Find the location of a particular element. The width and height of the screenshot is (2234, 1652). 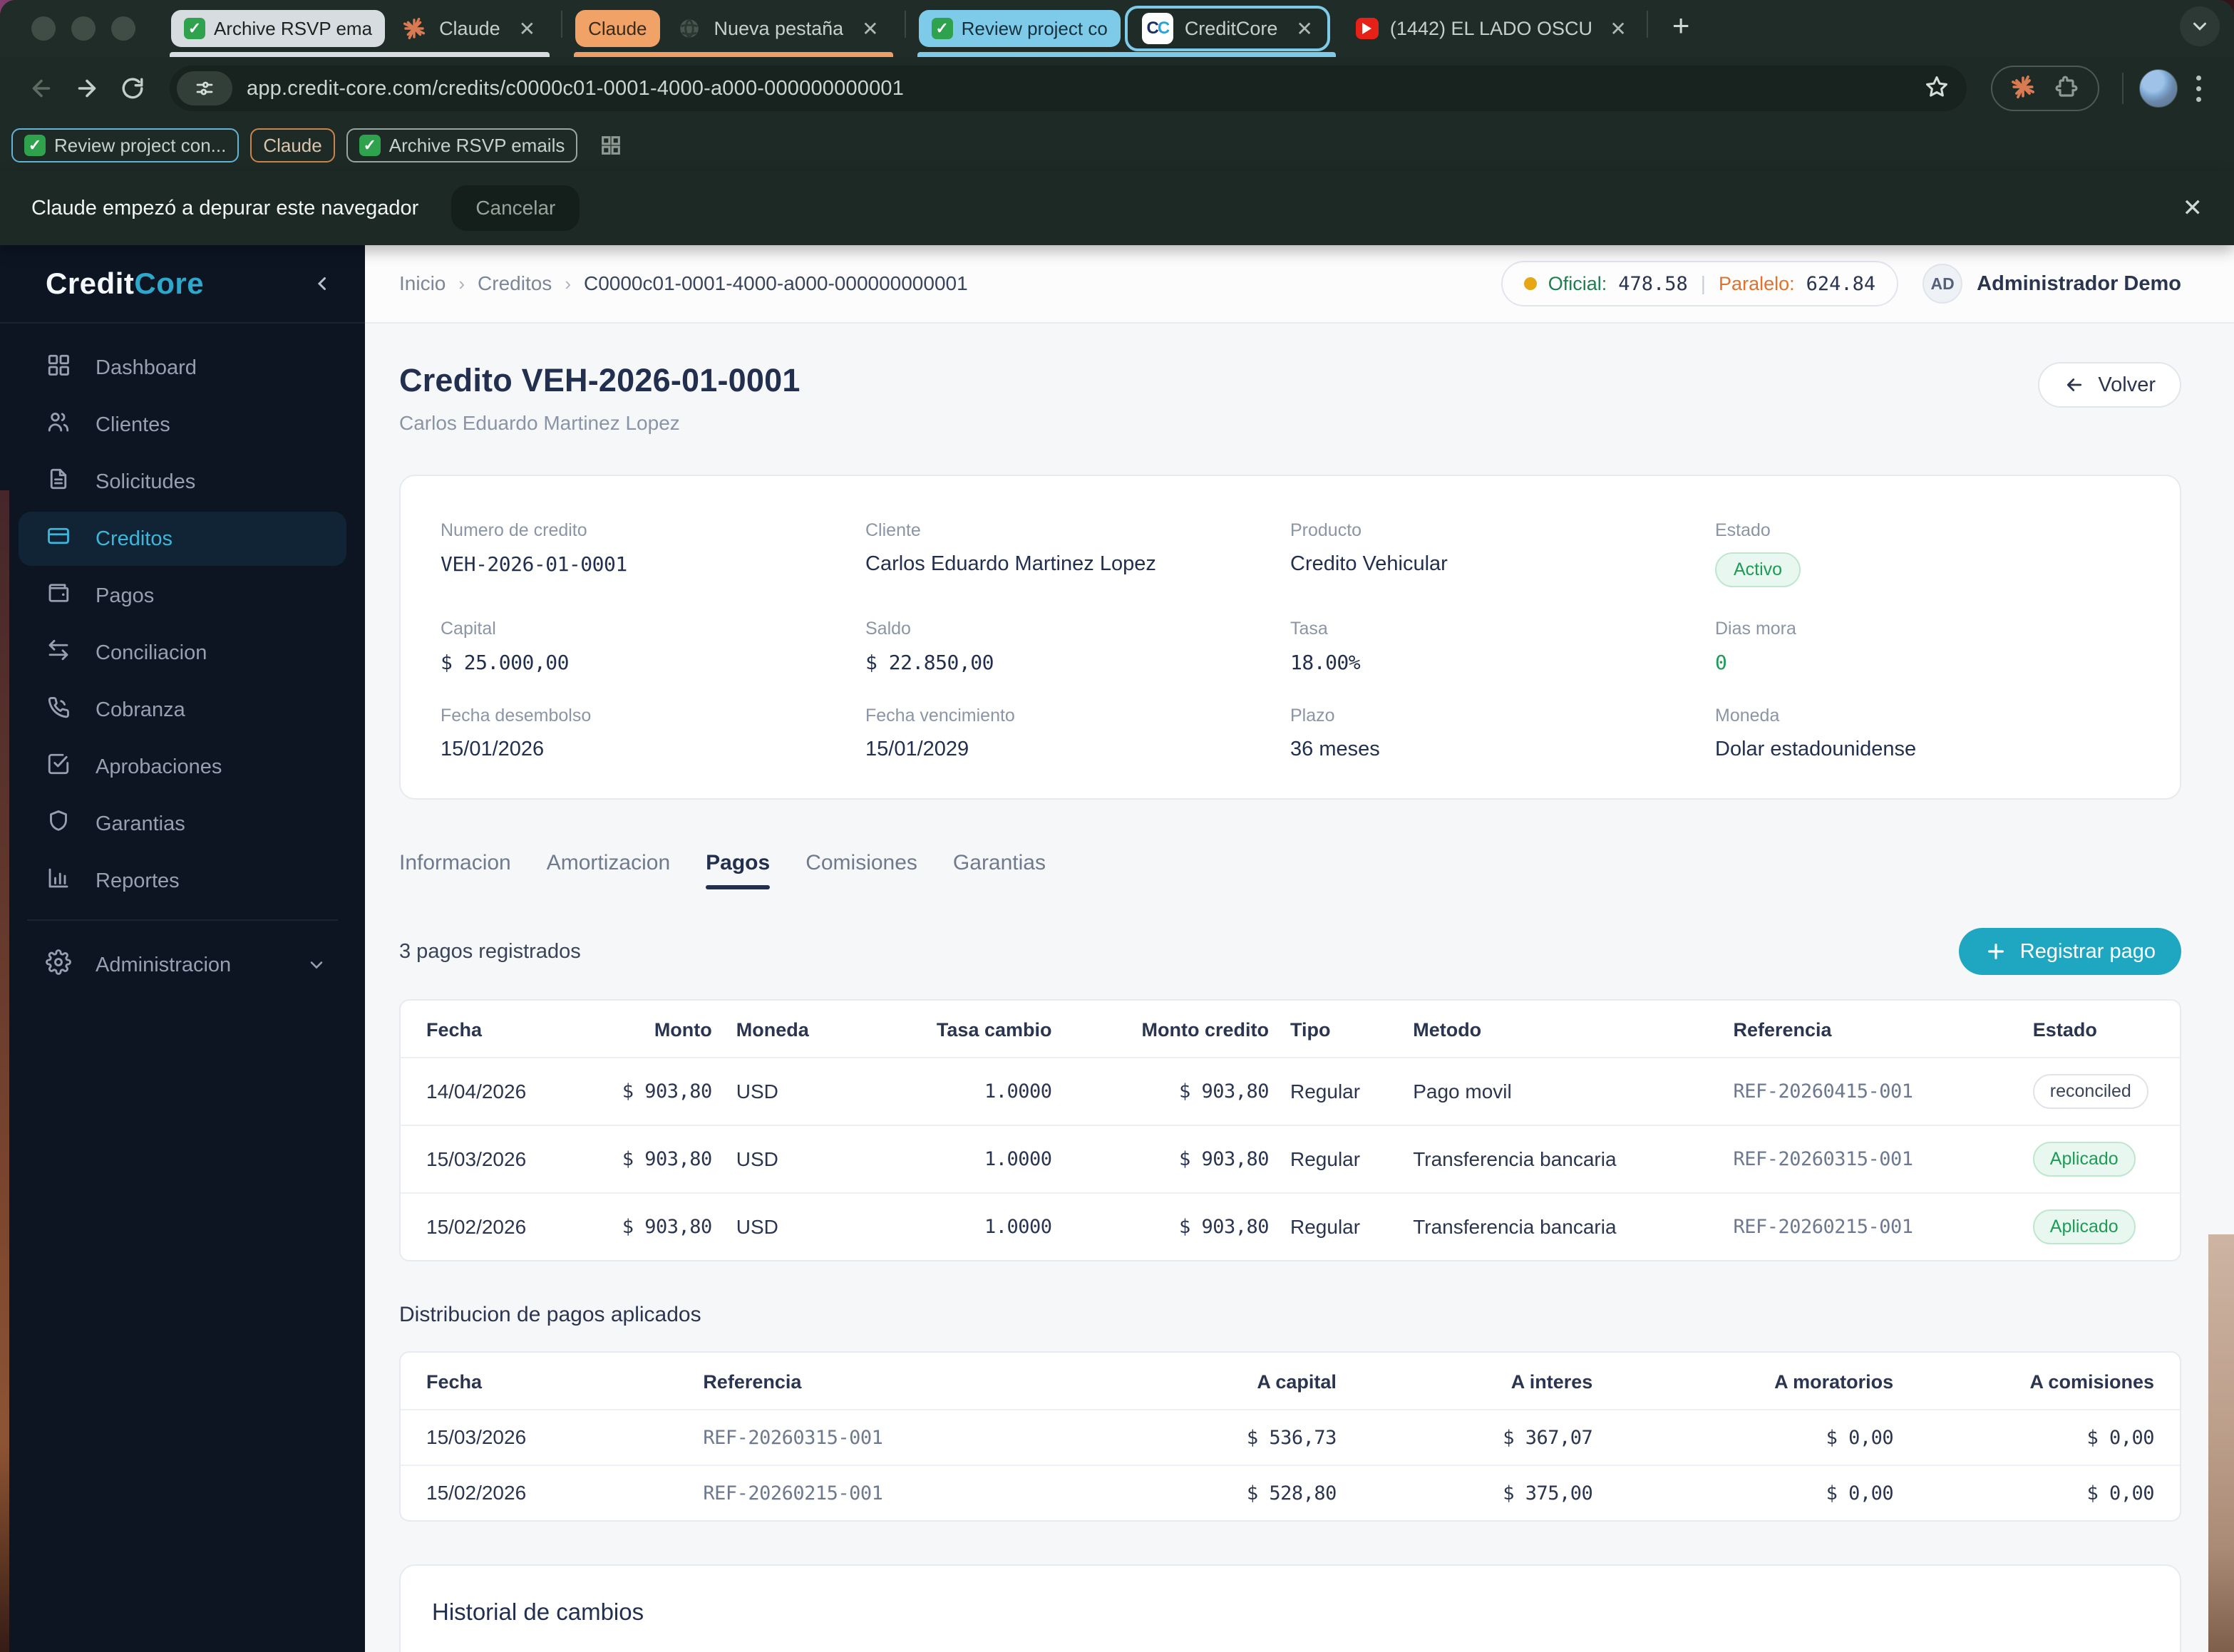

sidebar-item-aprobaciones: Aprobaciones is located at coordinates (182, 767).